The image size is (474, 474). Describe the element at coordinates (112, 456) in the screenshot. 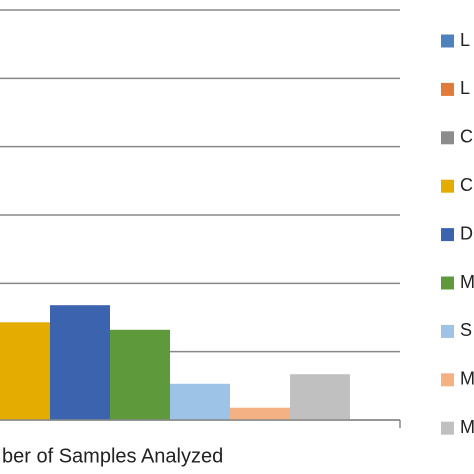

I see `x-tick-label: ber of Samples Analyzed` at that location.